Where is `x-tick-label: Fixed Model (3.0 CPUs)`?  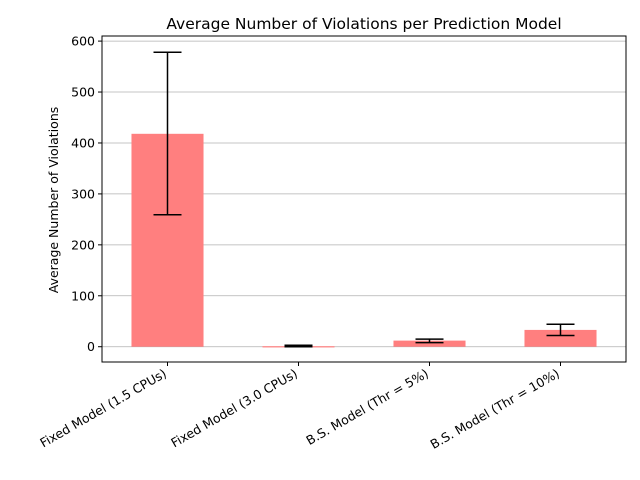 x-tick-label: Fixed Model (3.0 CPUs) is located at coordinates (234, 408).